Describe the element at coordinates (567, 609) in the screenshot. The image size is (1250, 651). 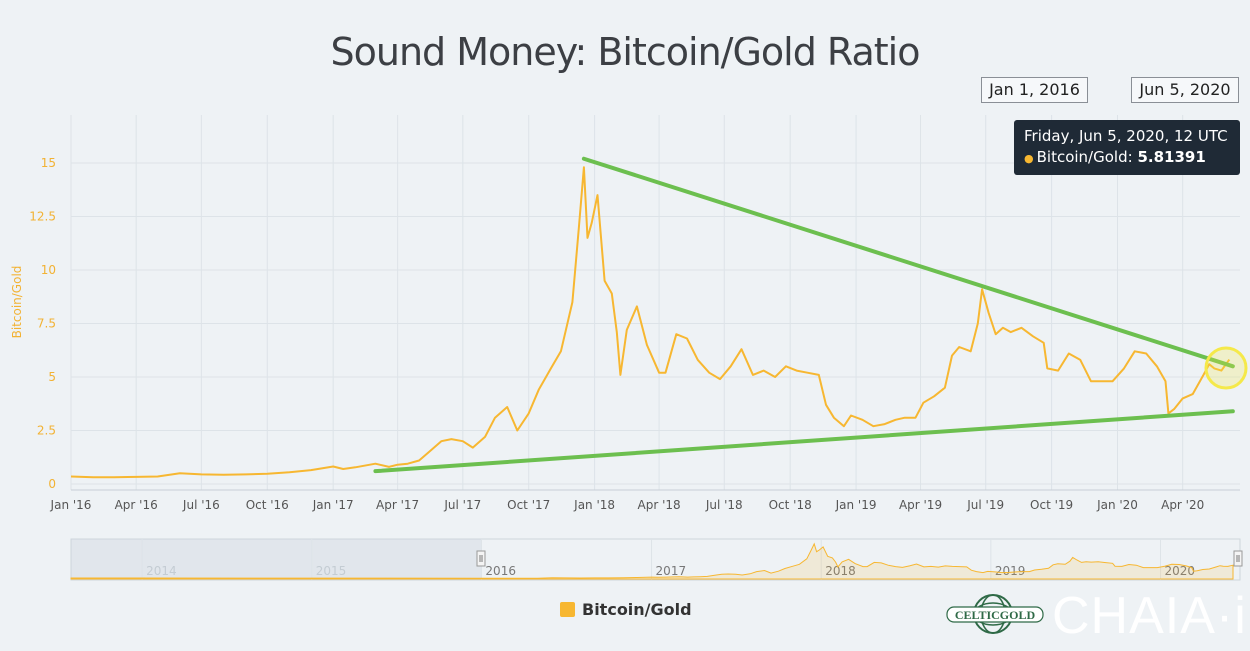
I see `legend-swatch` at that location.